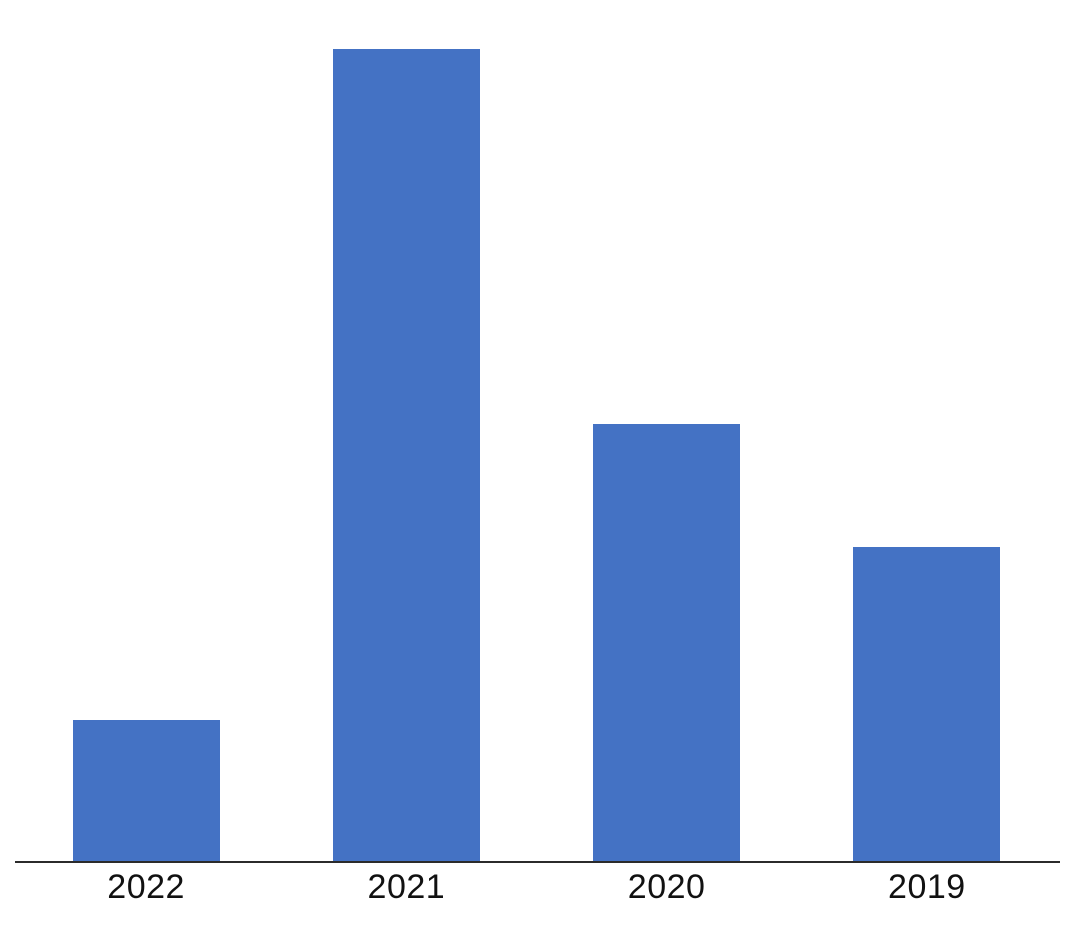  Describe the element at coordinates (146, 887) in the screenshot. I see `x-axis-label-2022: 2022` at that location.